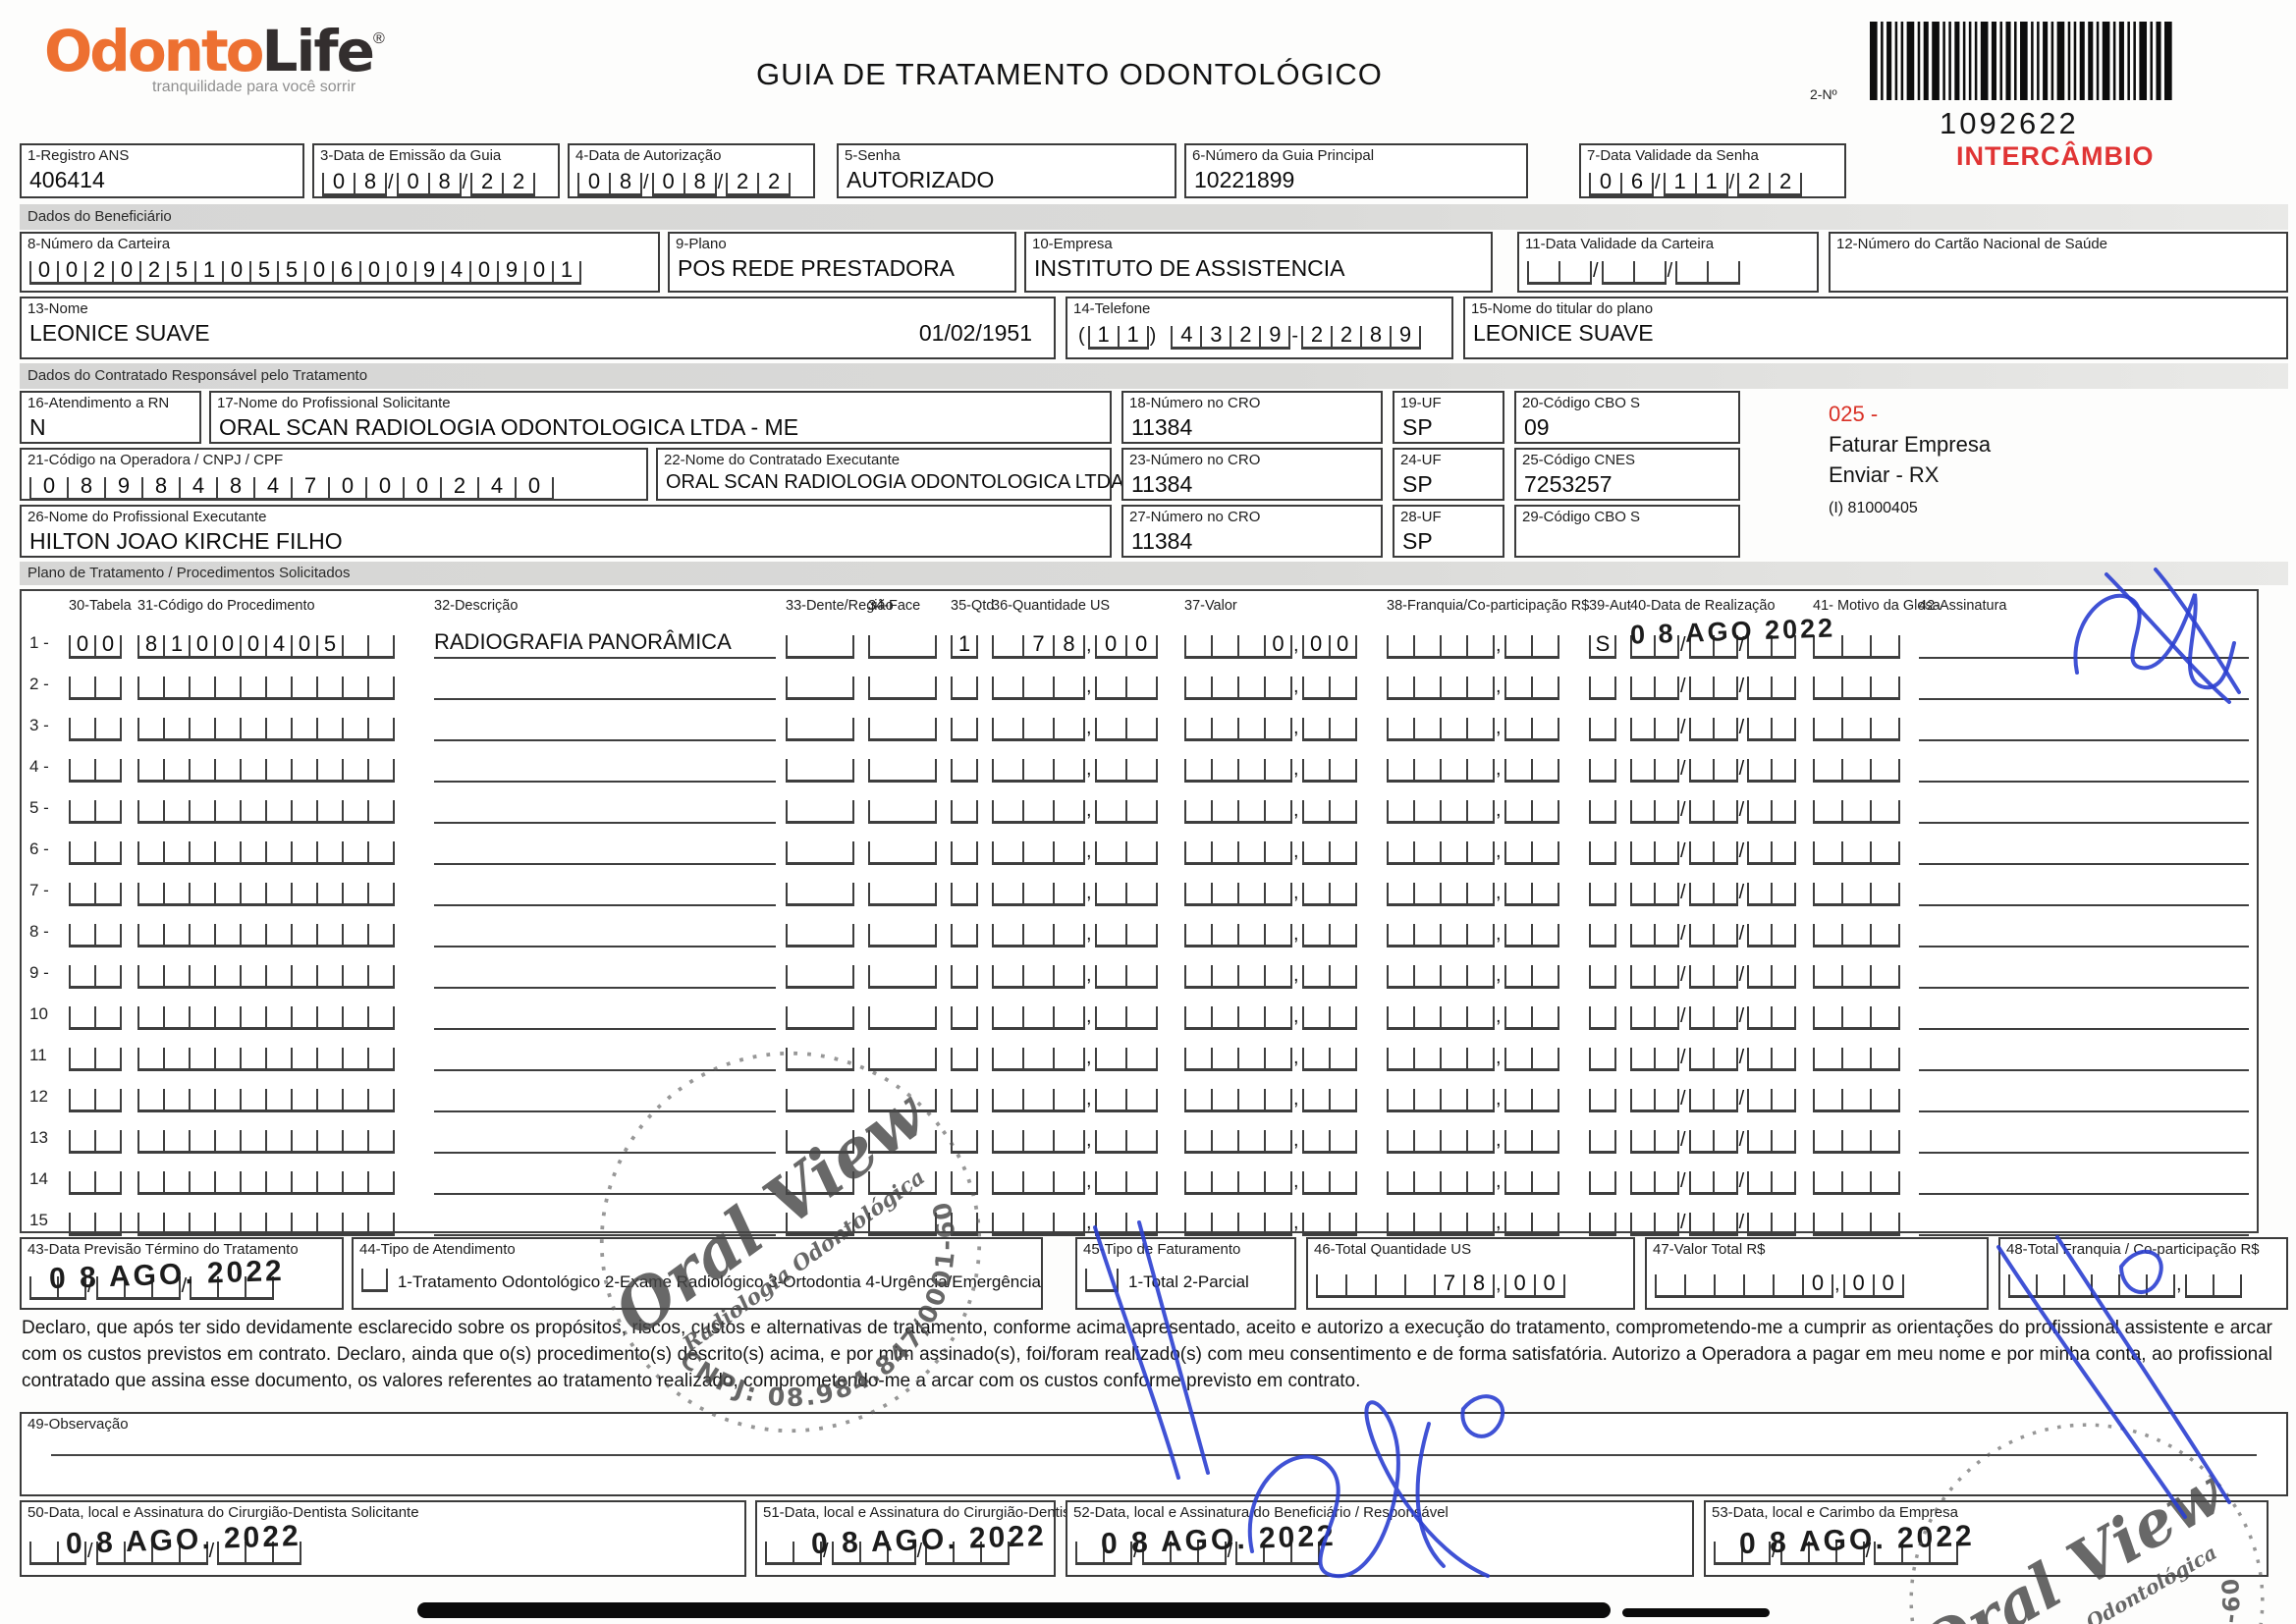  I want to click on comb-data-51: / /, so click(888, 1550).